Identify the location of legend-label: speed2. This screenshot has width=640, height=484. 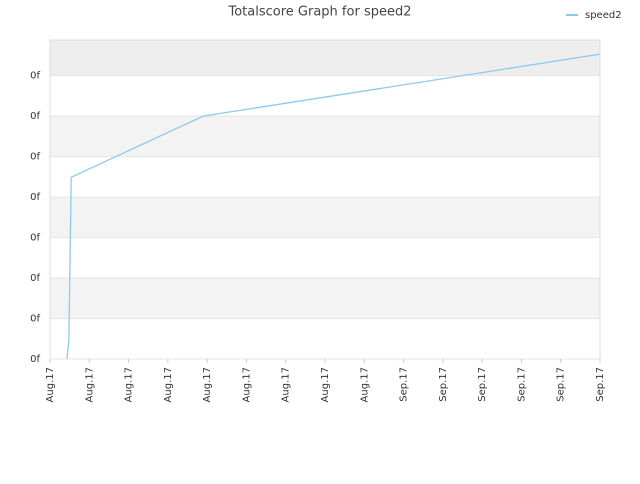
(603, 15).